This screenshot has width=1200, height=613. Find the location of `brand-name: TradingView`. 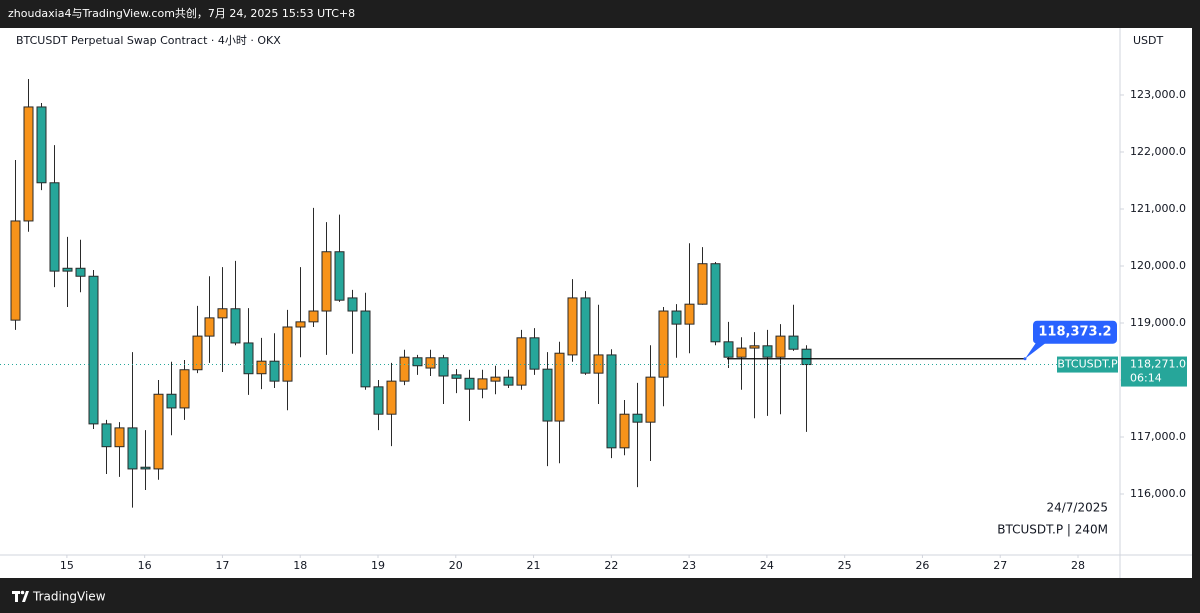

brand-name: TradingView is located at coordinates (69, 597).